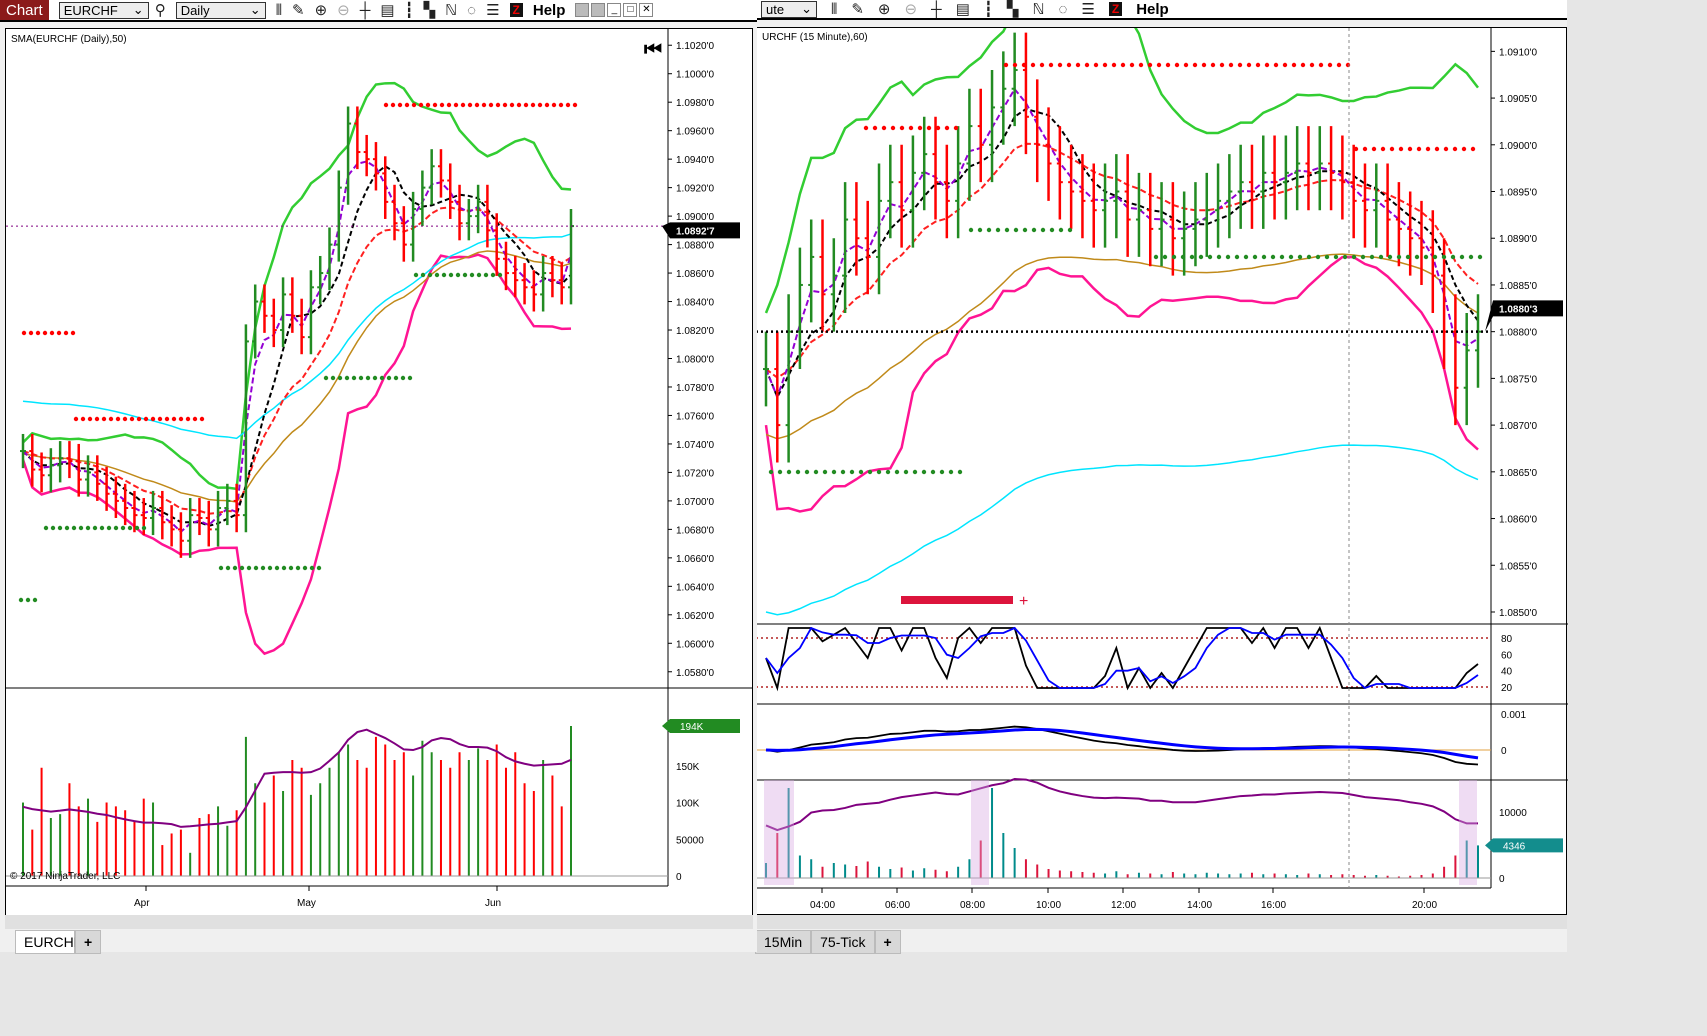  What do you see at coordinates (48, 942) in the screenshot?
I see `tab-eurchf: EURCHF` at bounding box center [48, 942].